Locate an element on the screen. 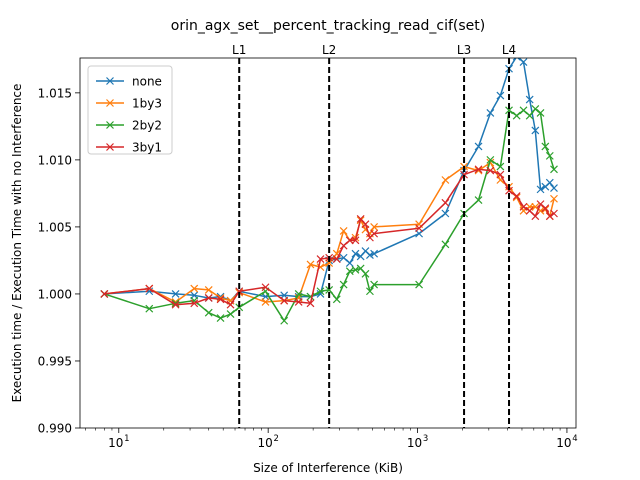 This screenshot has height=480, width=640. y-tick-label-5: 1.015 is located at coordinates (55, 93).